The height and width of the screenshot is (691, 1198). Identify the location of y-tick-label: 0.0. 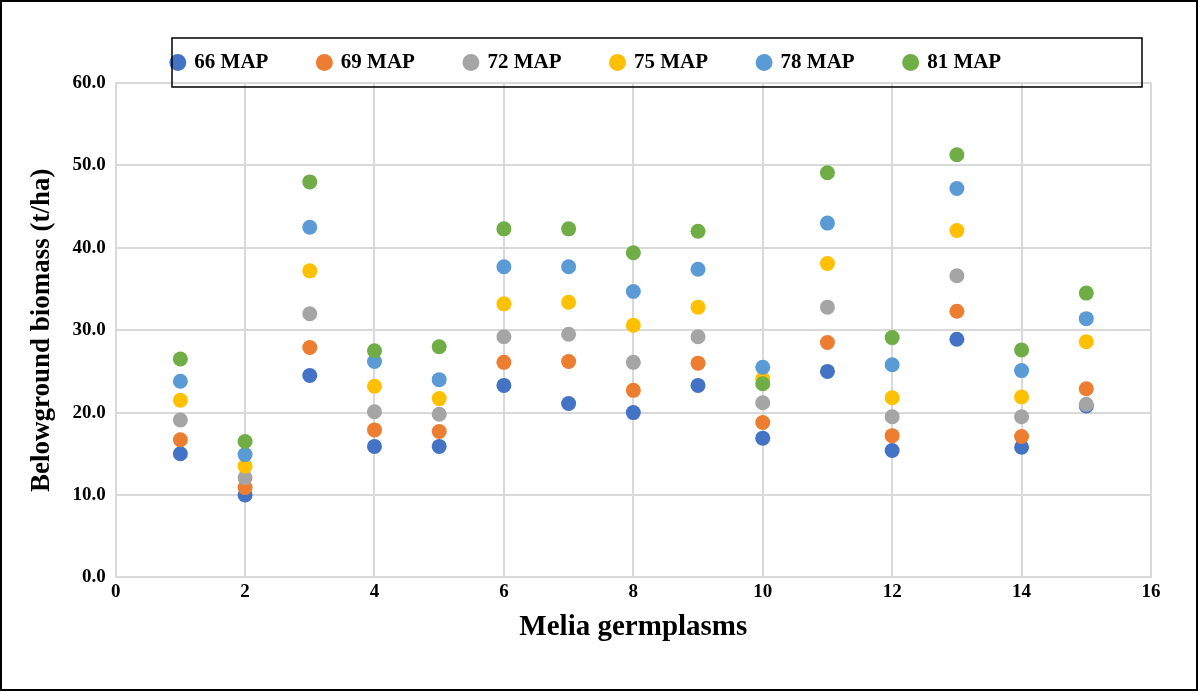
(93, 576).